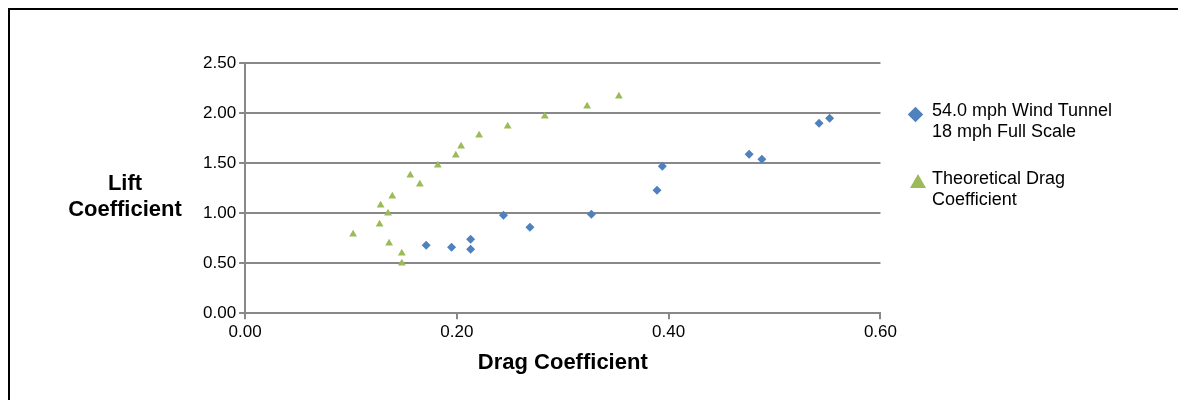  Describe the element at coordinates (219, 262) in the screenshot. I see `y-tick-label: 0.50` at that location.